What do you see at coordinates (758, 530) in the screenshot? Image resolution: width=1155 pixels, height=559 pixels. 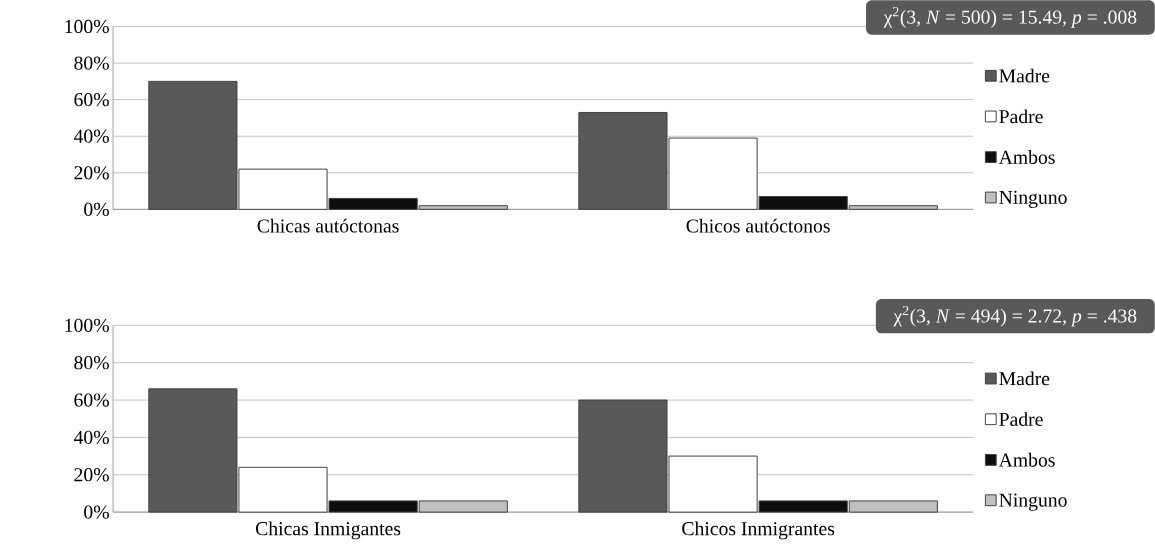 I see `x-tick-label: Chicos Inmigrantes` at bounding box center [758, 530].